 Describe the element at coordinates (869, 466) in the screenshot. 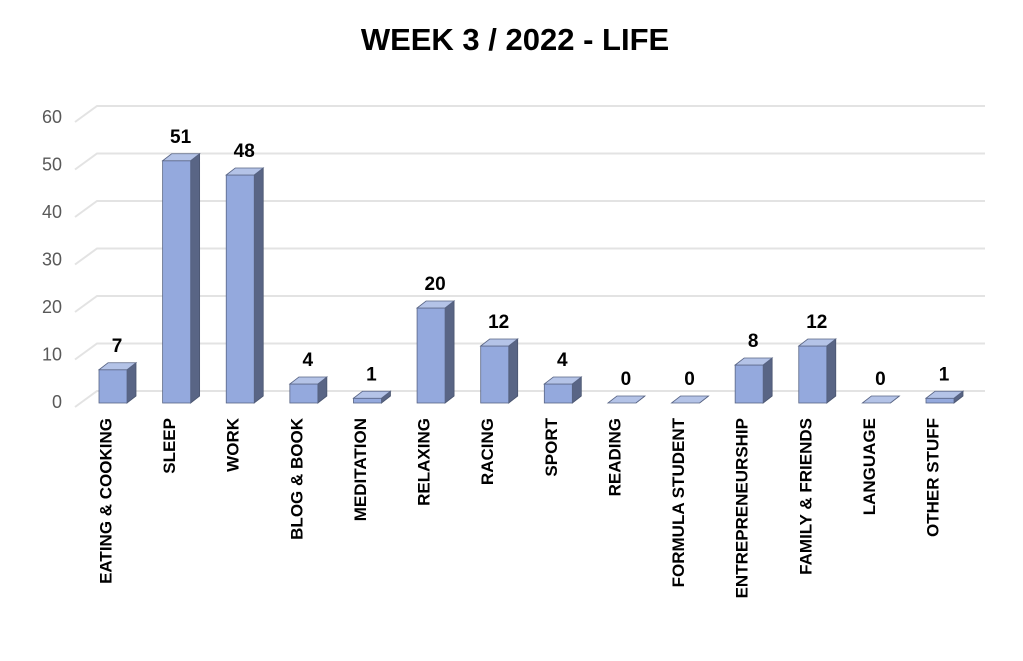

I see `x-tick-label: LANGUAGE` at that location.